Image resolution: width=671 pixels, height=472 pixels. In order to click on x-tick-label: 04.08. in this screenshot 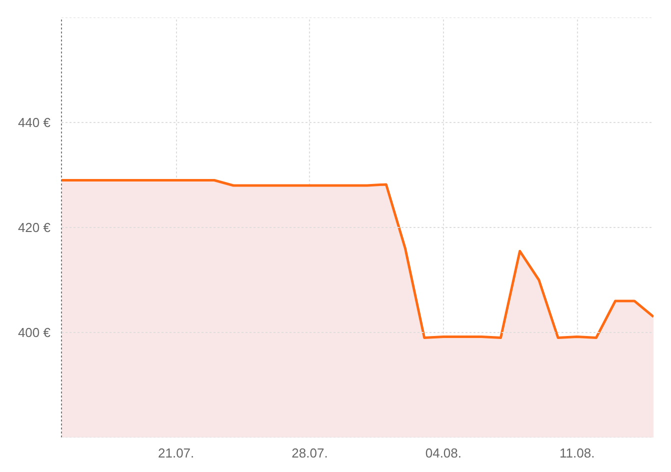, I will do `click(443, 453)`.